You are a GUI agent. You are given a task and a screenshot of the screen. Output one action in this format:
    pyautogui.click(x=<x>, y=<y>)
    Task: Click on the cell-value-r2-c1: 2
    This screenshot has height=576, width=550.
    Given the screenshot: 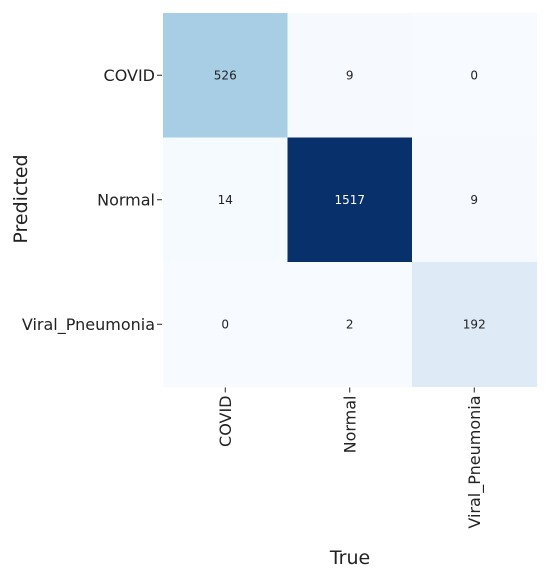 What is the action you would take?
    pyautogui.click(x=350, y=324)
    